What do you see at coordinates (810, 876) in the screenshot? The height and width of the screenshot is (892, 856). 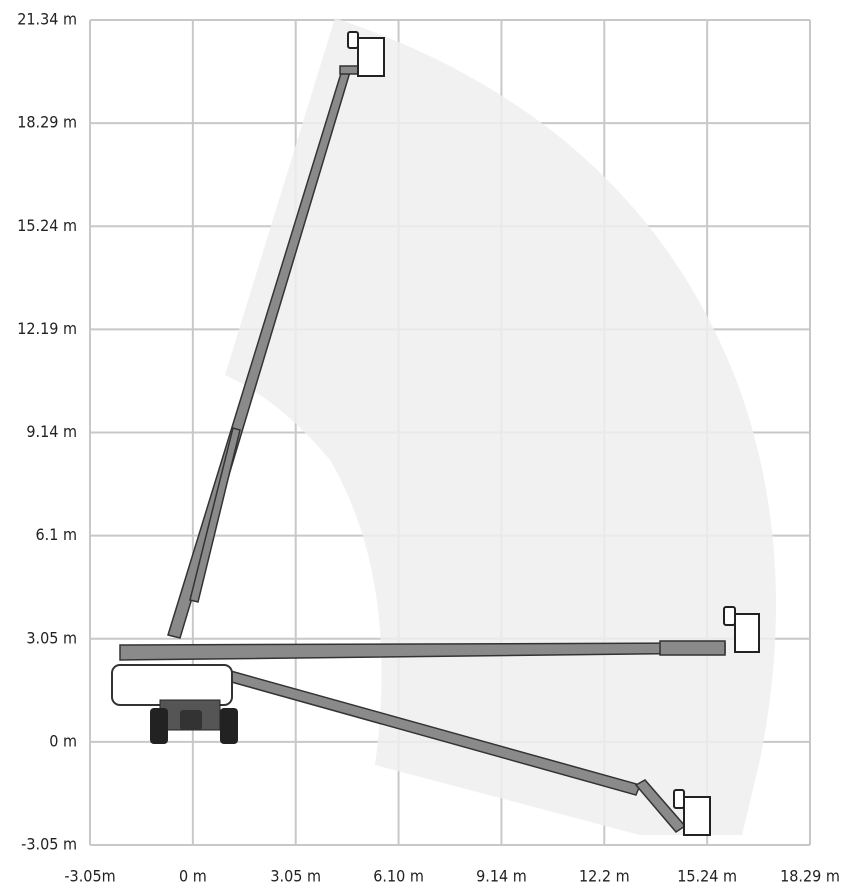 I see `x-axis-label: 18.29 m` at bounding box center [810, 876].